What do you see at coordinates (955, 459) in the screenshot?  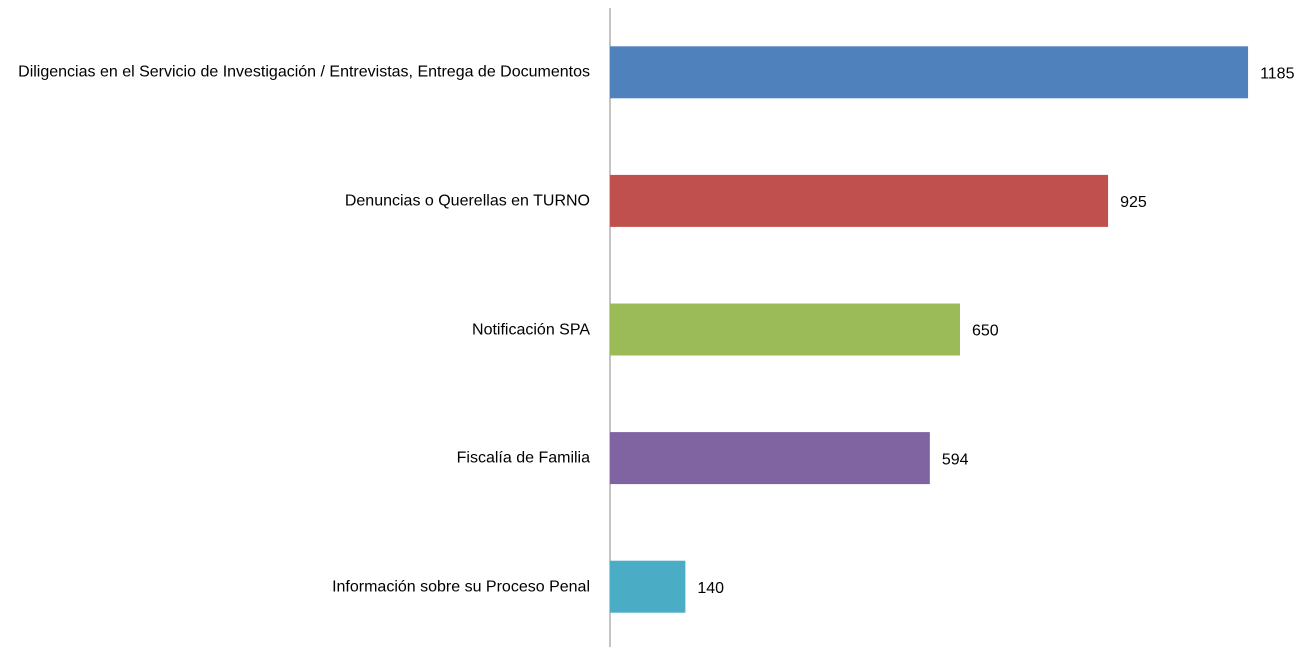 I see `value-label: 594` at bounding box center [955, 459].